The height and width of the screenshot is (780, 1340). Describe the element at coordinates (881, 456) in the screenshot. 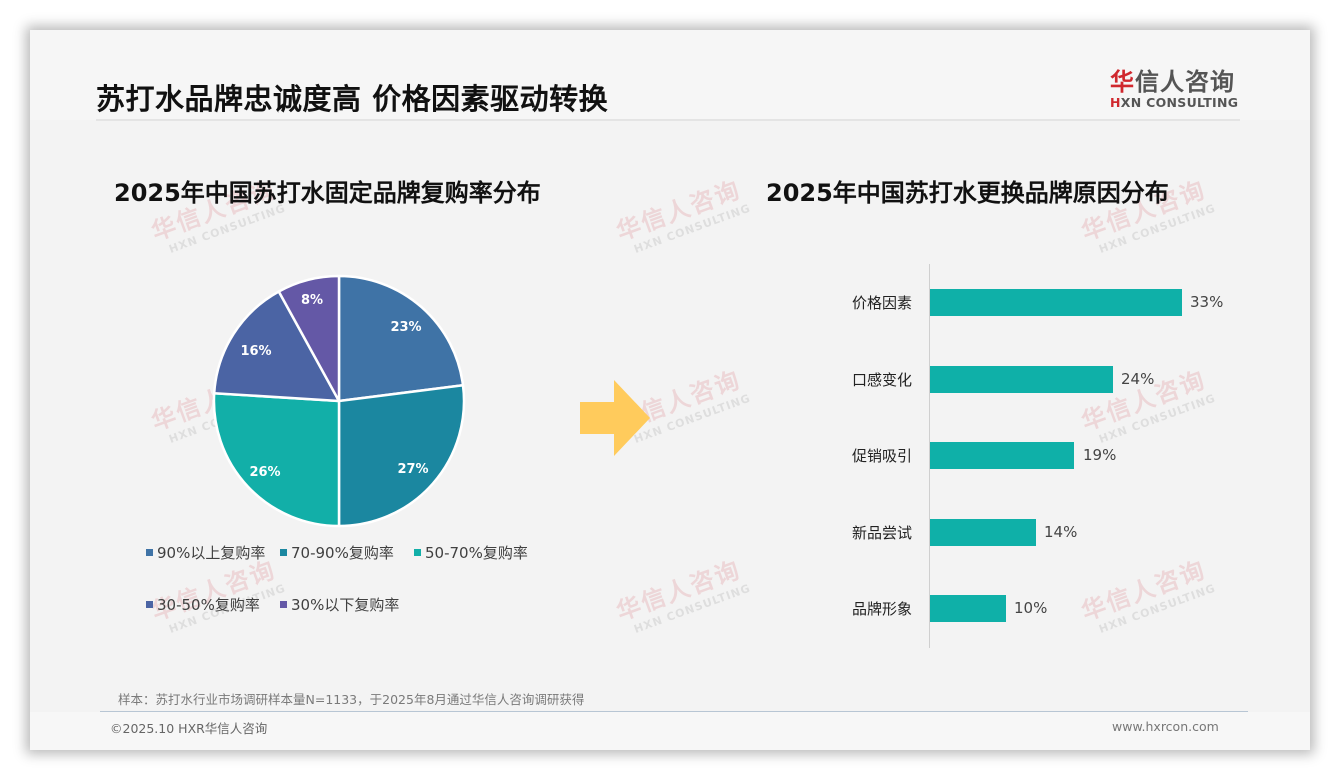

I see `bar-category-label: 促销吸引` at that location.